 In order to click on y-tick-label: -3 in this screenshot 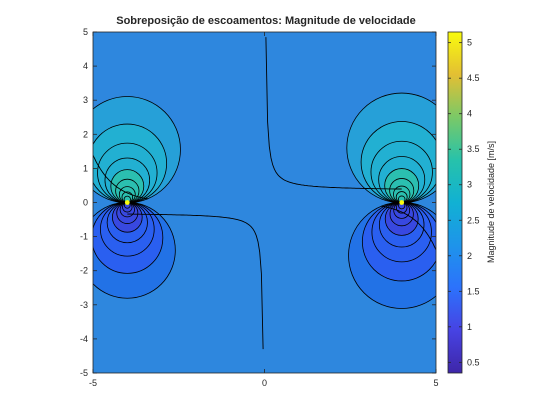, I will do `click(84, 305)`.